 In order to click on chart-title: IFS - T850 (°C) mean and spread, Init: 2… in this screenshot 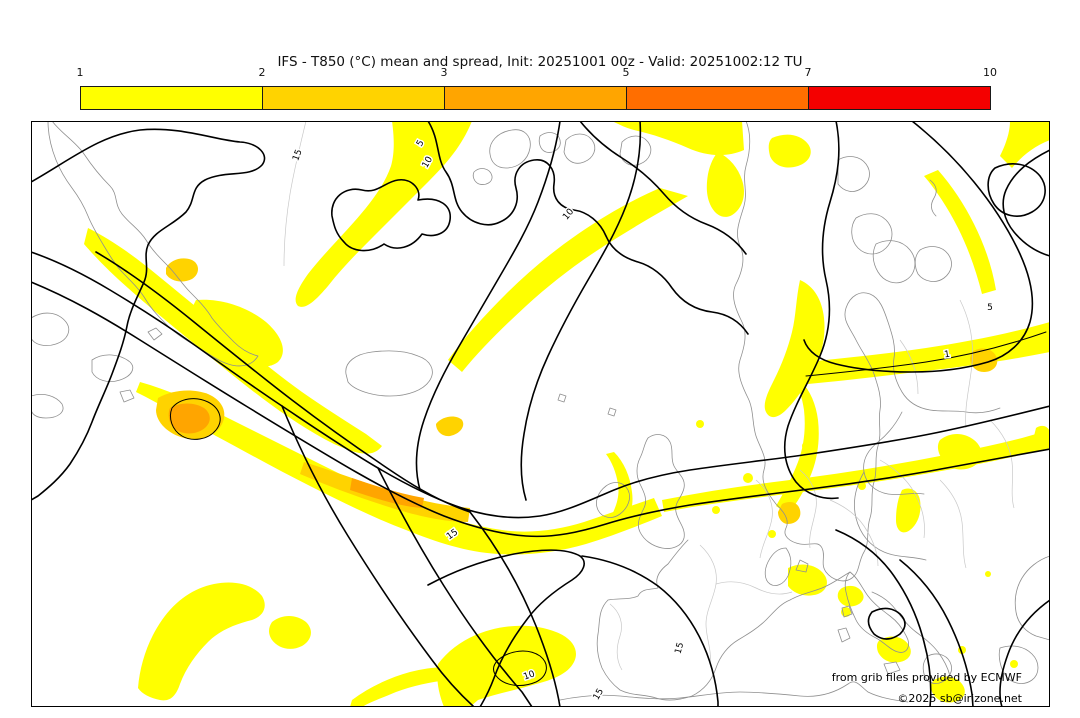, I will do `click(540, 62)`.